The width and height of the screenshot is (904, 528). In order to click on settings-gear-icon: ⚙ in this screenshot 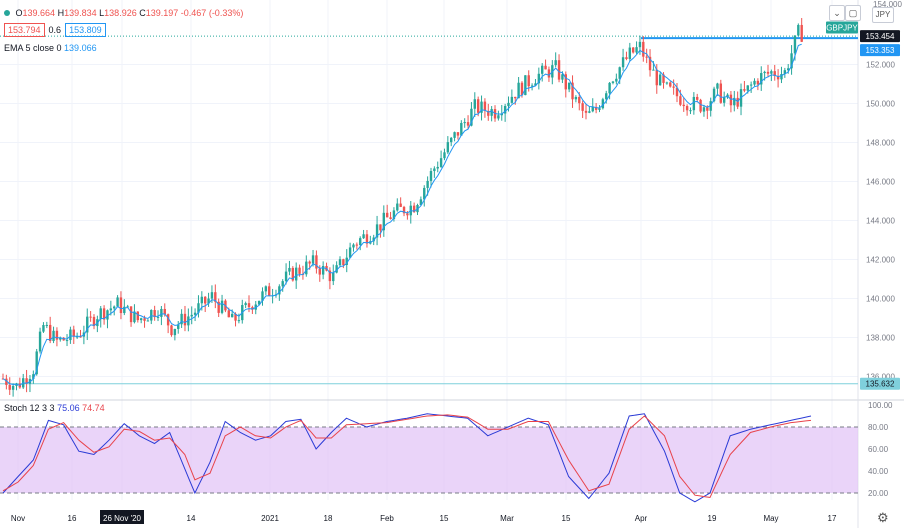, I will do `click(883, 517)`.